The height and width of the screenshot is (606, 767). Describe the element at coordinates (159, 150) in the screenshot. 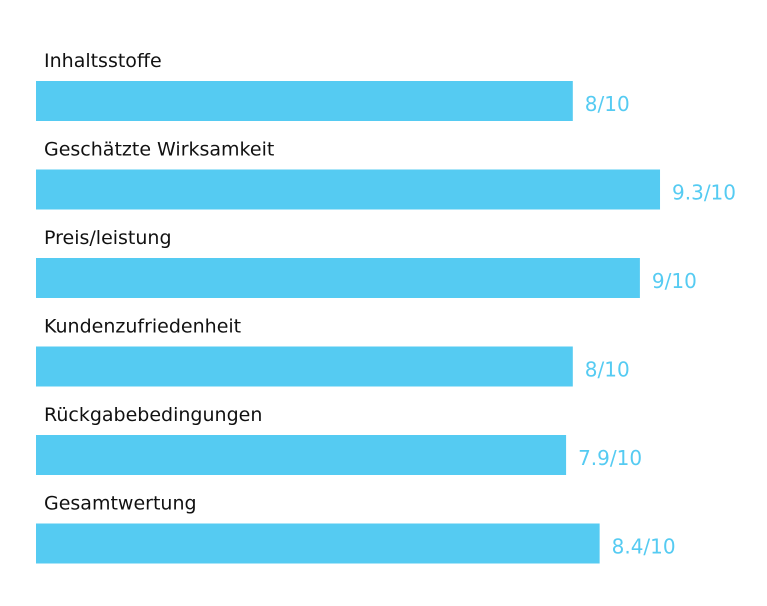

I see `category-label: Geschätzte Wirksamkeit` at that location.